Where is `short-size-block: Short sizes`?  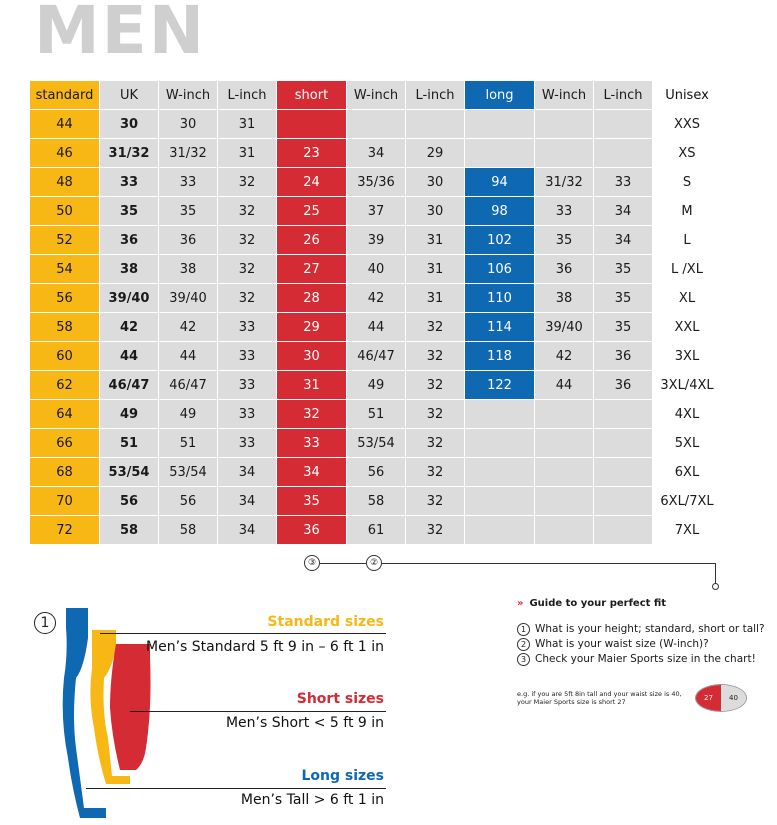 short-size-block: Short sizes is located at coordinates (340, 699).